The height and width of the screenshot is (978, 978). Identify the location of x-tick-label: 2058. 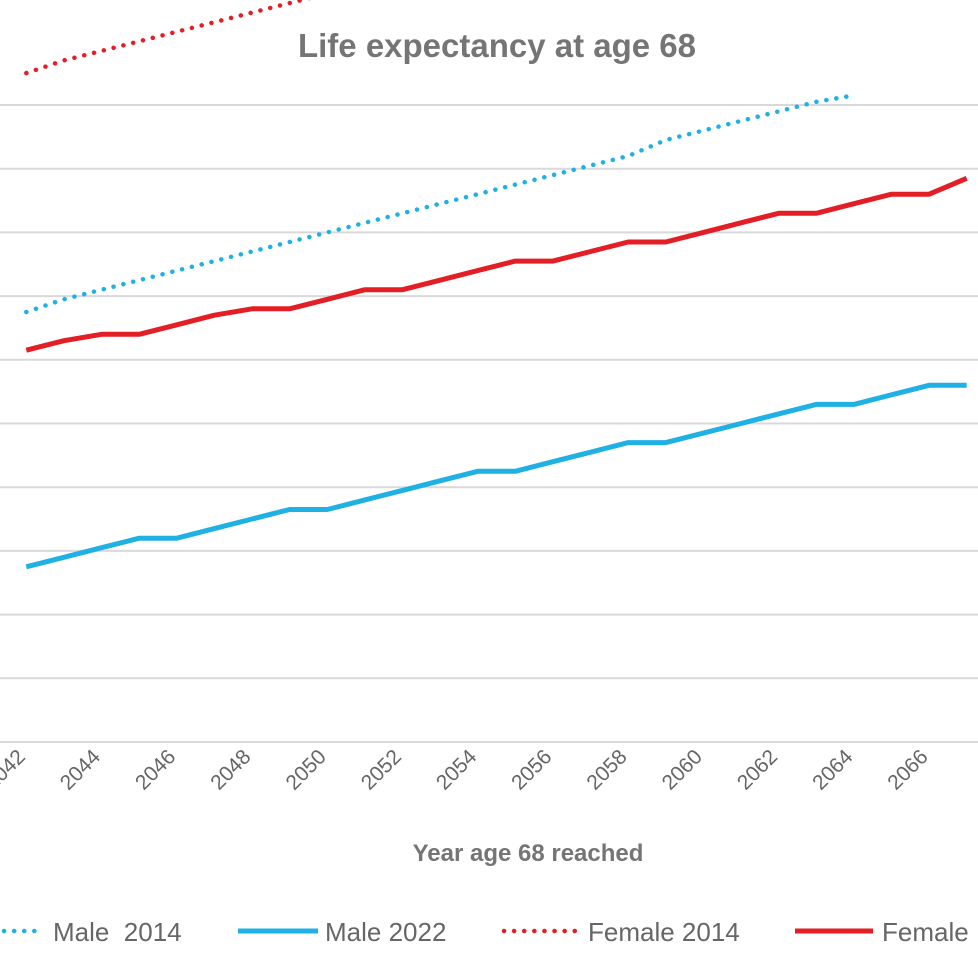
(606, 769).